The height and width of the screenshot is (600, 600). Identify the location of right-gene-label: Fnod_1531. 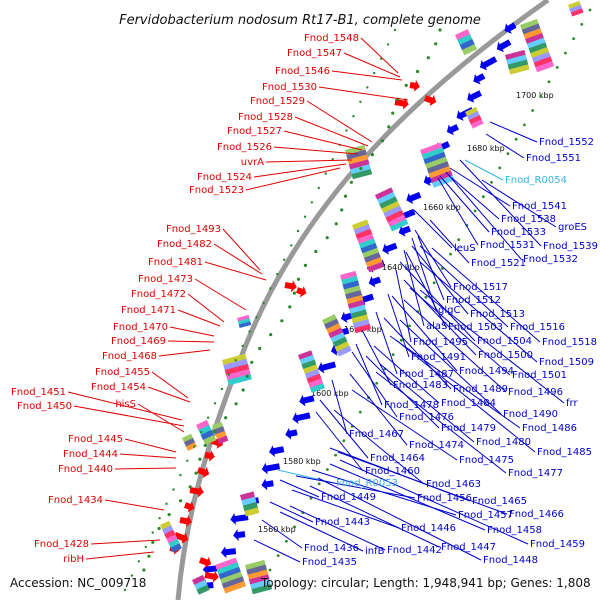
(507, 245).